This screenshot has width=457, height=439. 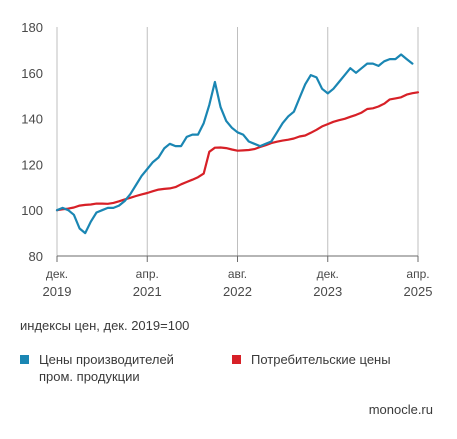 I want to click on y-tick-label: 80, so click(x=36, y=256).